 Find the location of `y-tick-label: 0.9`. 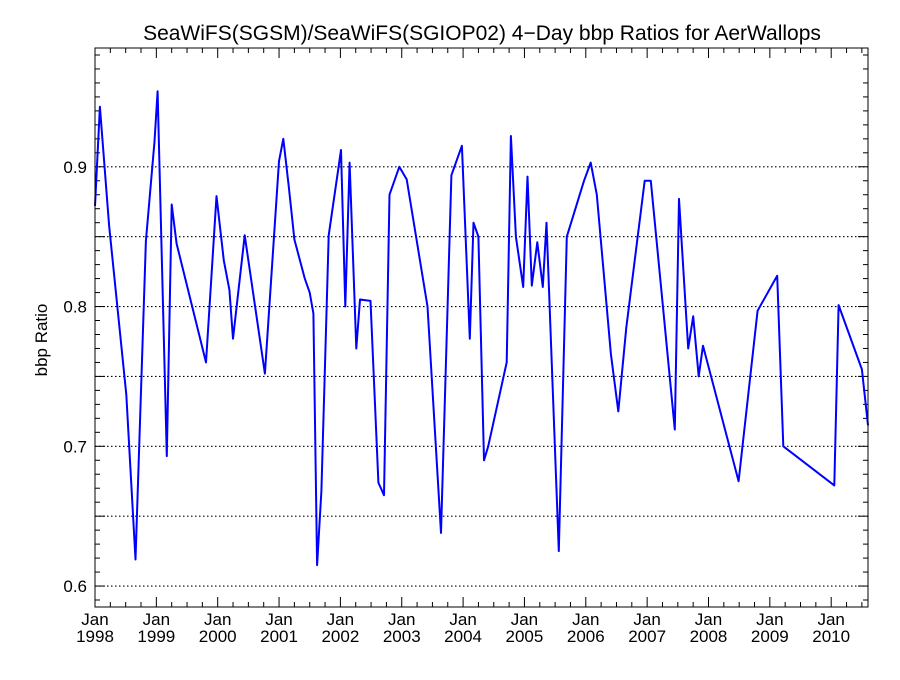

y-tick-label: 0.9 is located at coordinates (75, 167).